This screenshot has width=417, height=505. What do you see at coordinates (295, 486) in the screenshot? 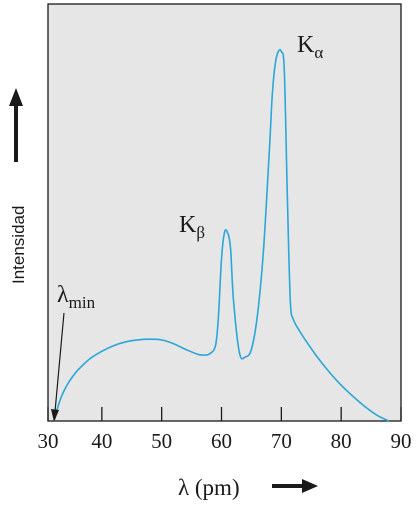
I see `x-axis-arrow` at bounding box center [295, 486].